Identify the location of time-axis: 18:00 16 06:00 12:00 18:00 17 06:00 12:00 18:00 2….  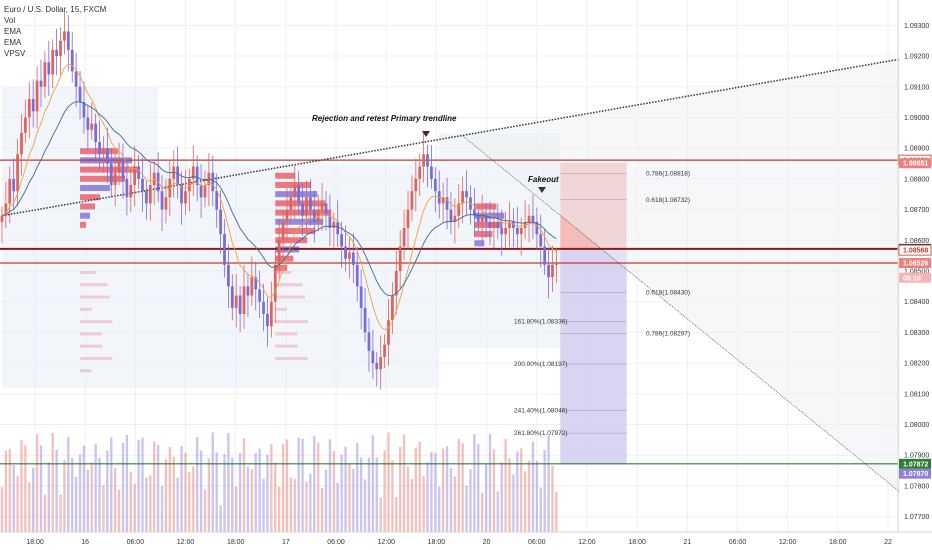
(459, 542).